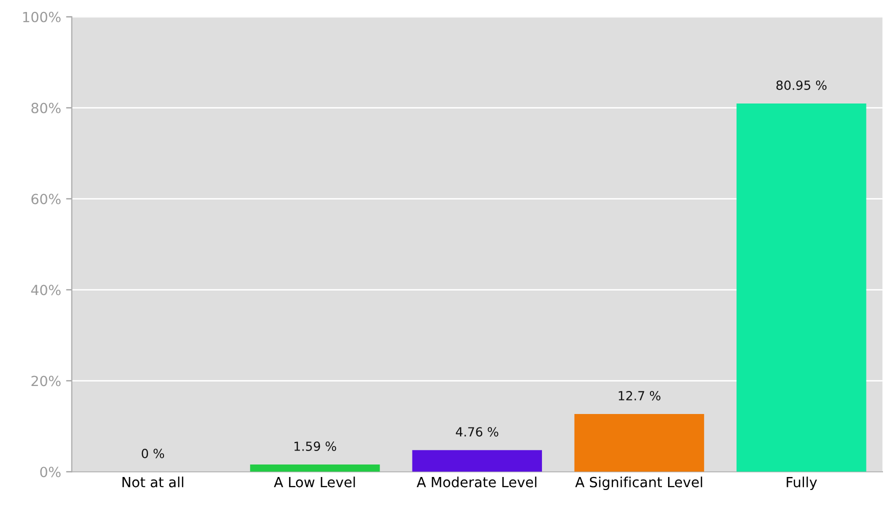 The image size is (886, 510). What do you see at coordinates (46, 290) in the screenshot?
I see `y-tick-label: 40%` at bounding box center [46, 290].